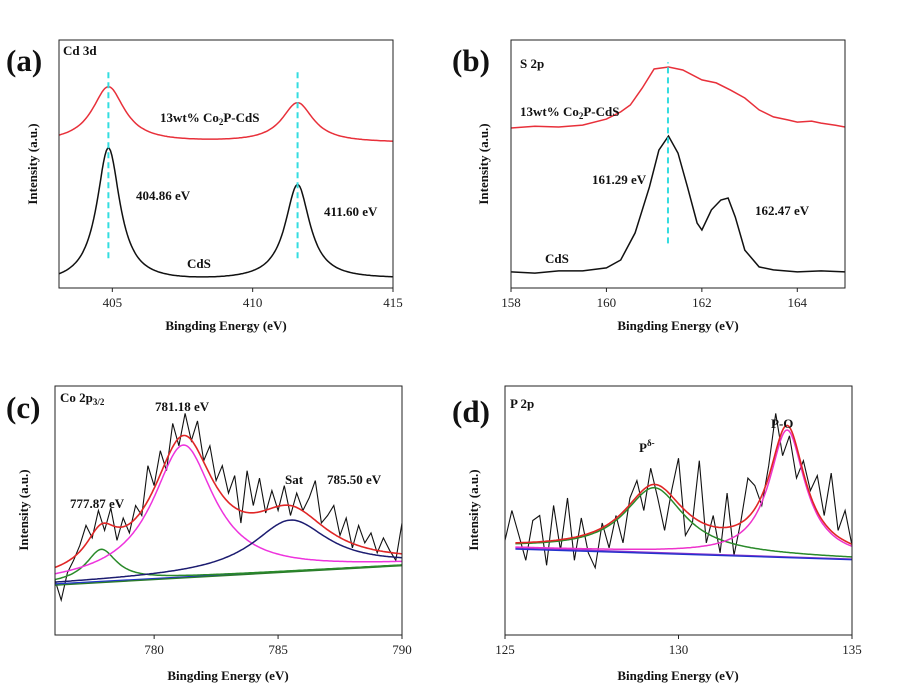 This screenshot has height=692, width=900. I want to click on panel-title: P 2p, so click(522, 403).